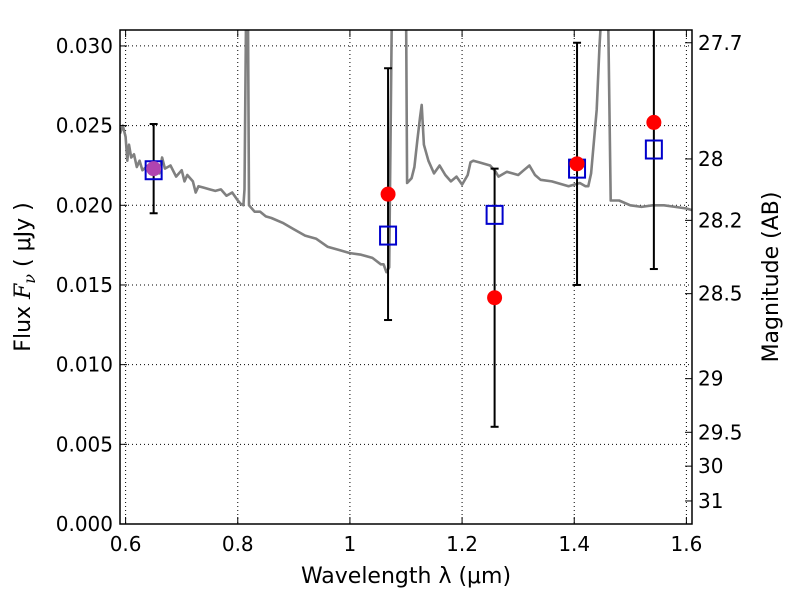 This screenshot has width=800, height=600. I want to click on magnitude-axis-ticks: 27.7 28 28.2 28.5 29 29.5 30 31, so click(714, 272).